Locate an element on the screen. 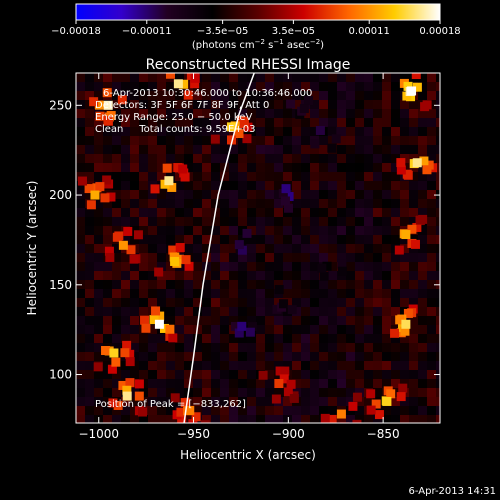 The width and height of the screenshot is (500, 500). colorbar-tick-label: 0.00018 is located at coordinates (439, 31).